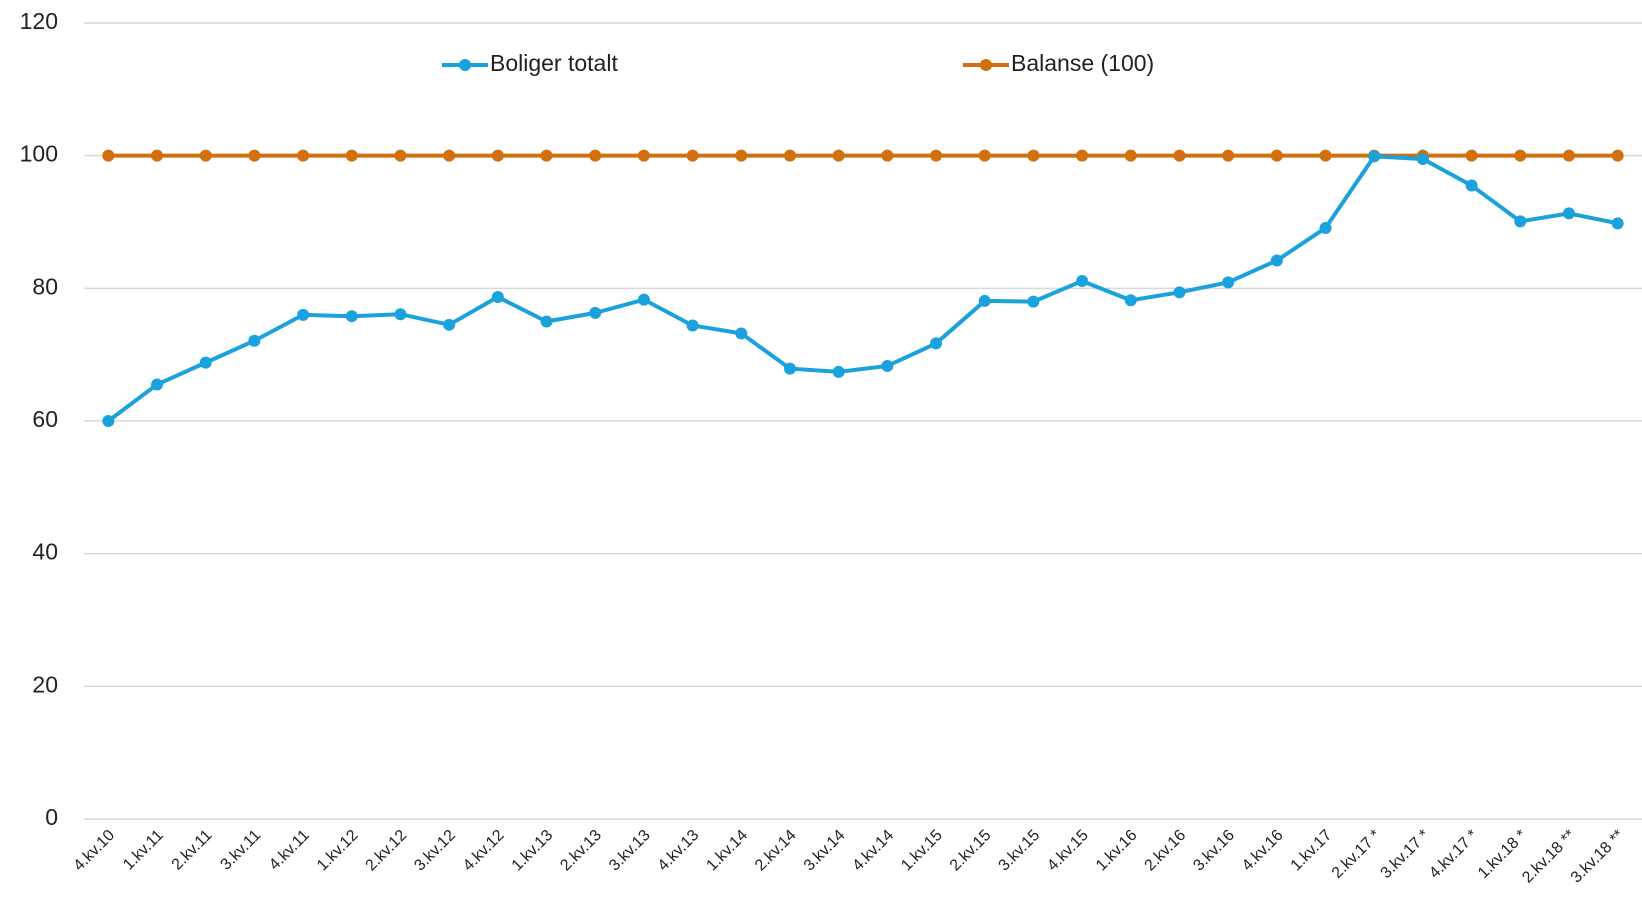  I want to click on x-tick-label: 3.kv.11, so click(240, 850).